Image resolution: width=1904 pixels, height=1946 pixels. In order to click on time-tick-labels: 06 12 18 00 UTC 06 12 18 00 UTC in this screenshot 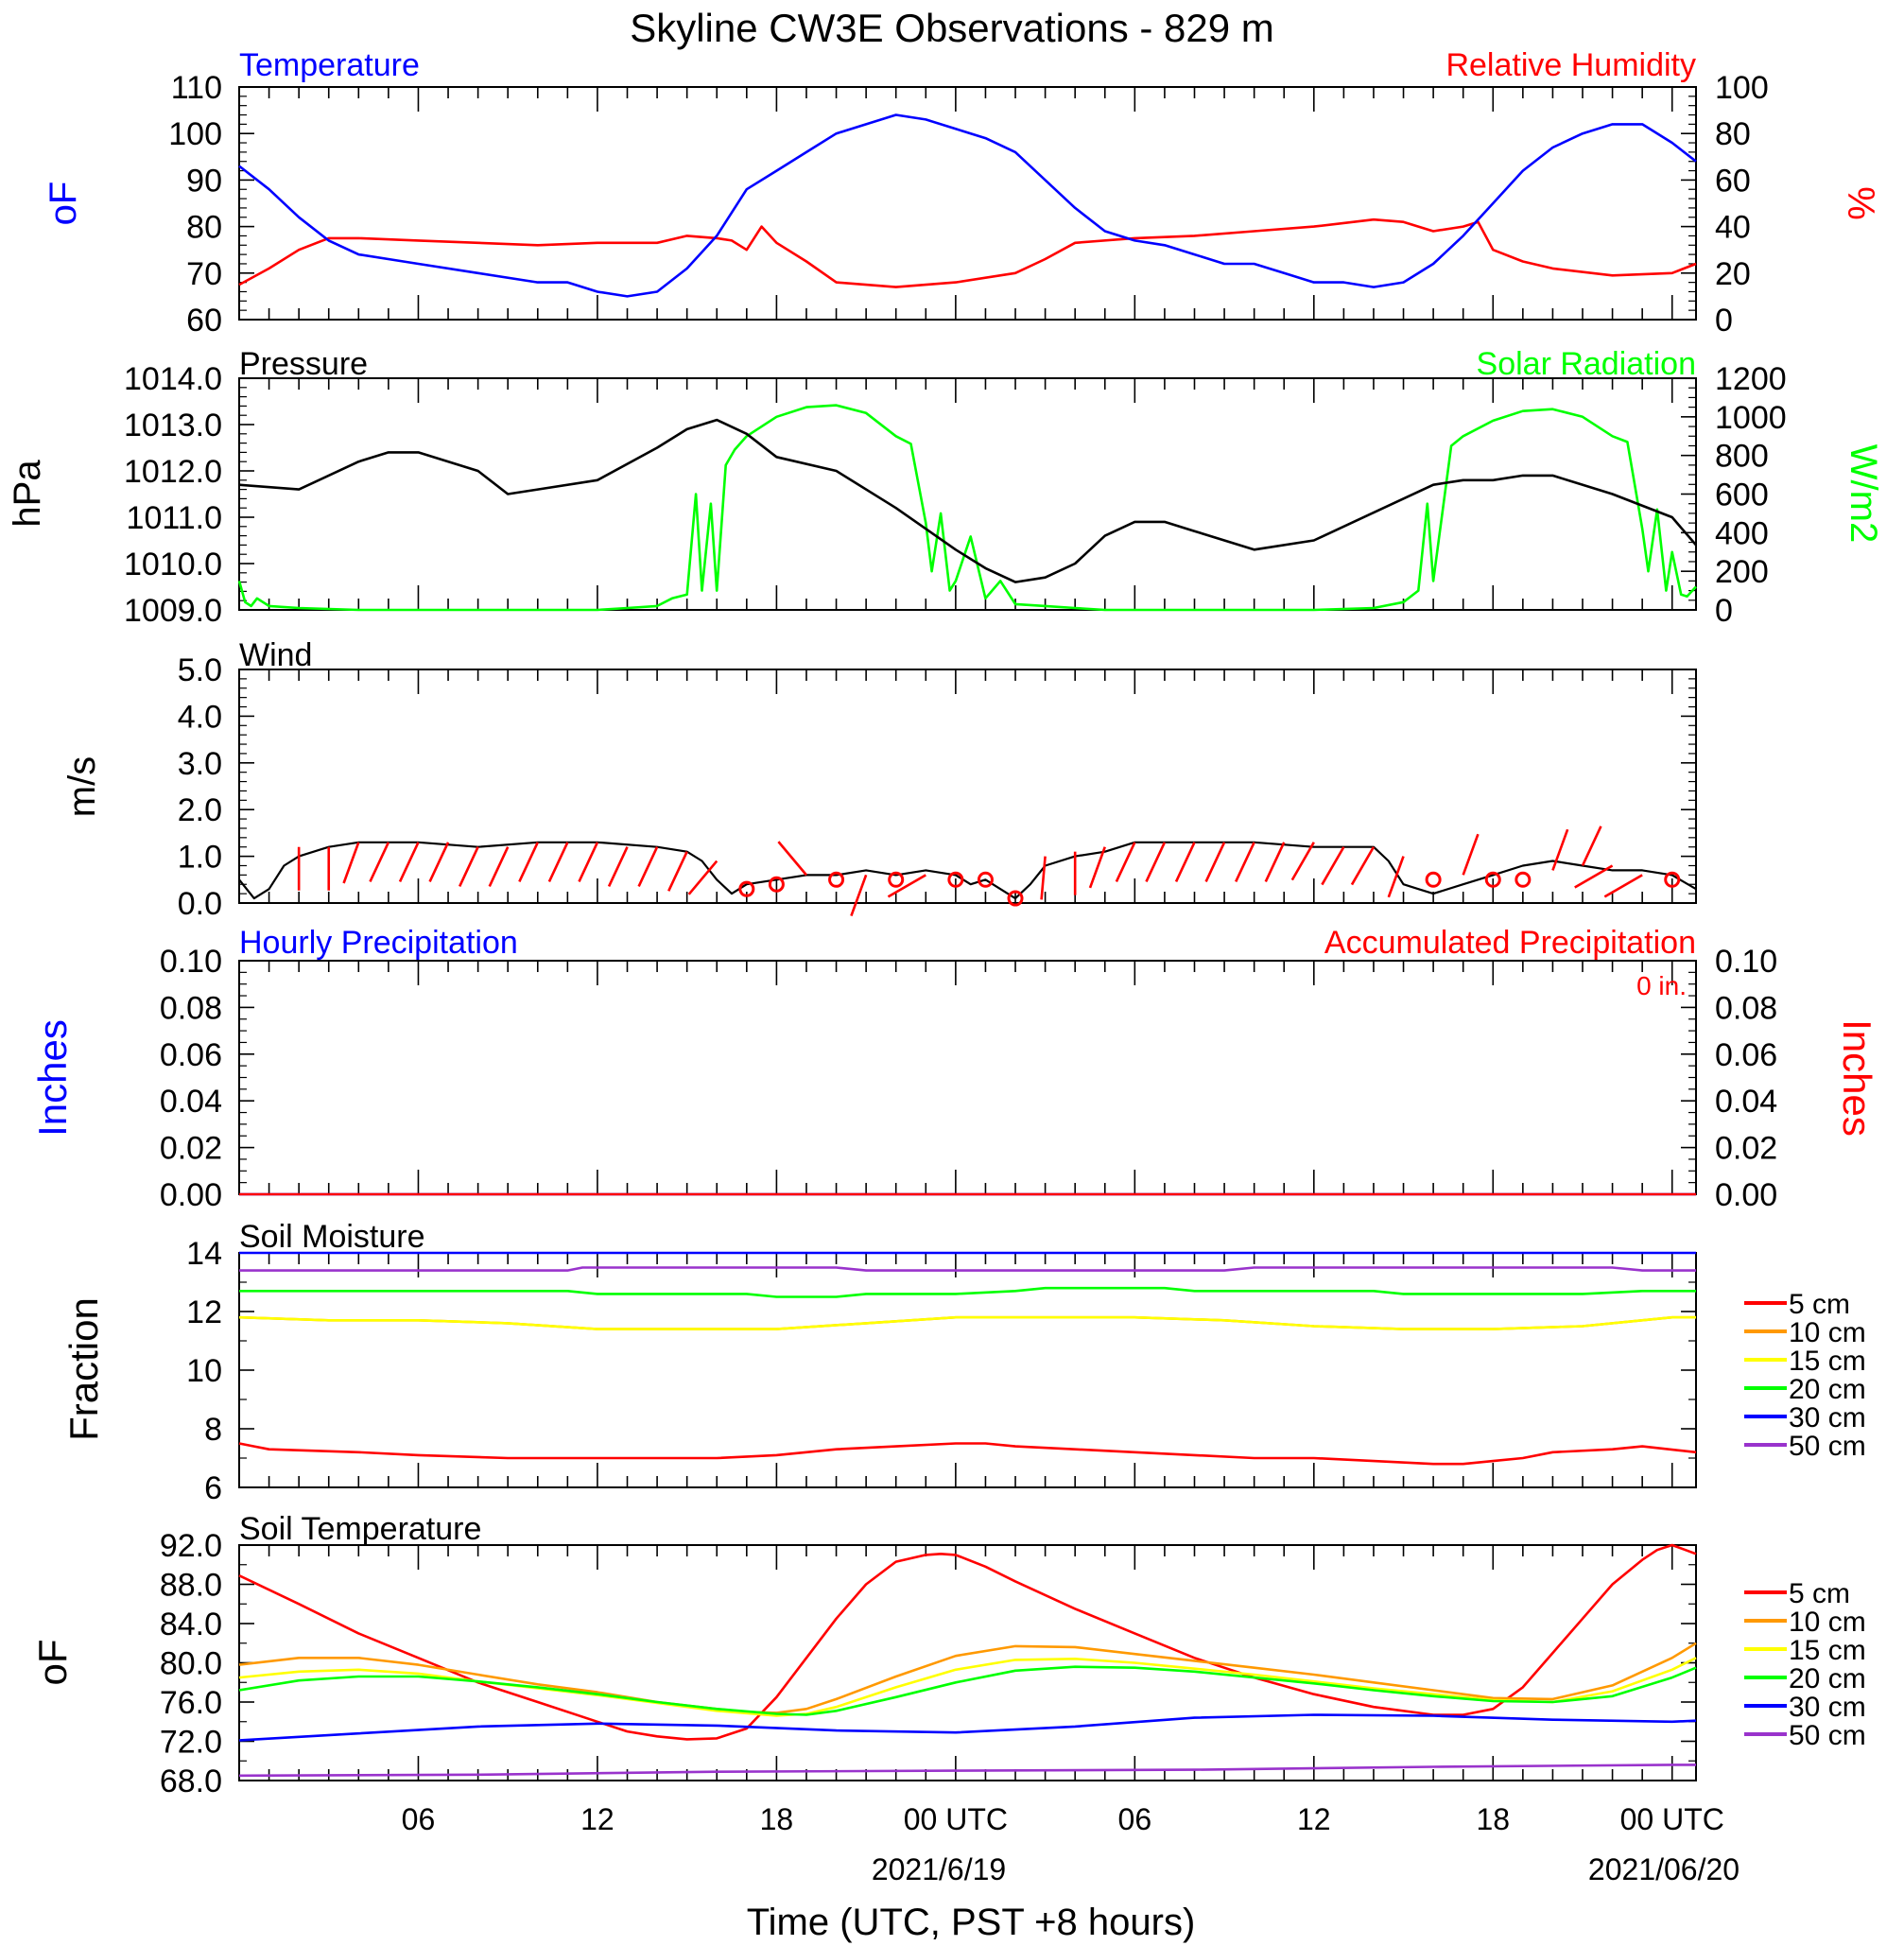, I will do `click(1063, 1819)`.